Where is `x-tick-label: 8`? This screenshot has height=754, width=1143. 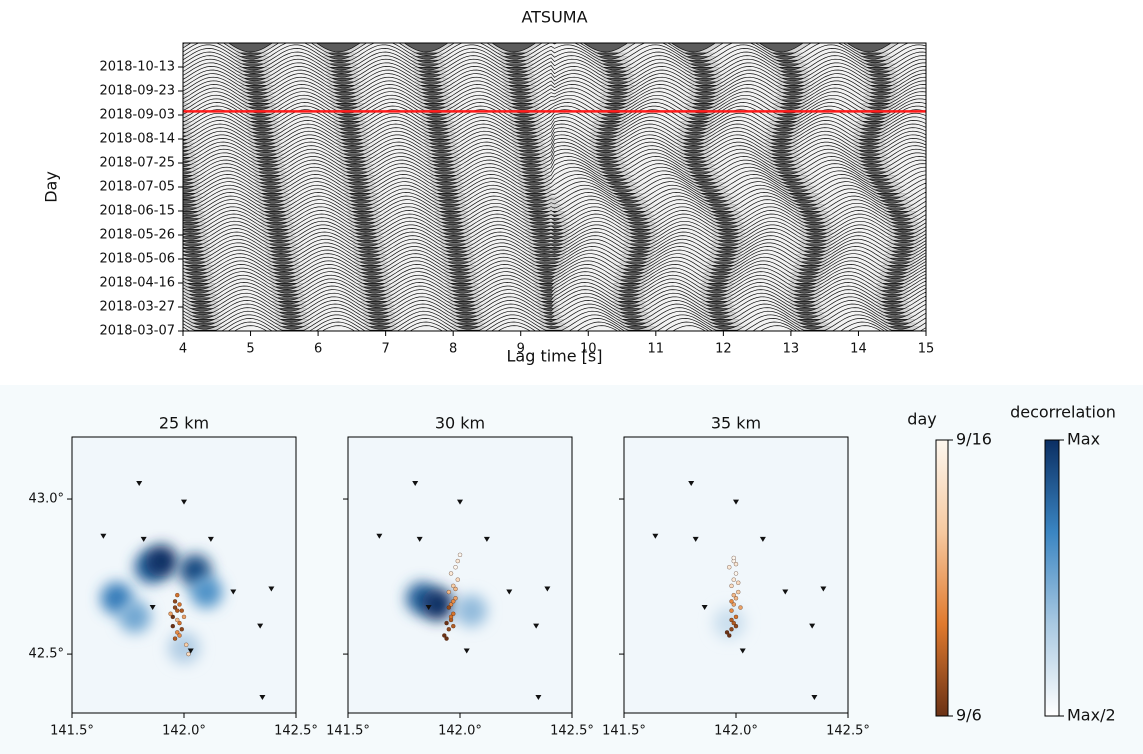 x-tick-label: 8 is located at coordinates (453, 349).